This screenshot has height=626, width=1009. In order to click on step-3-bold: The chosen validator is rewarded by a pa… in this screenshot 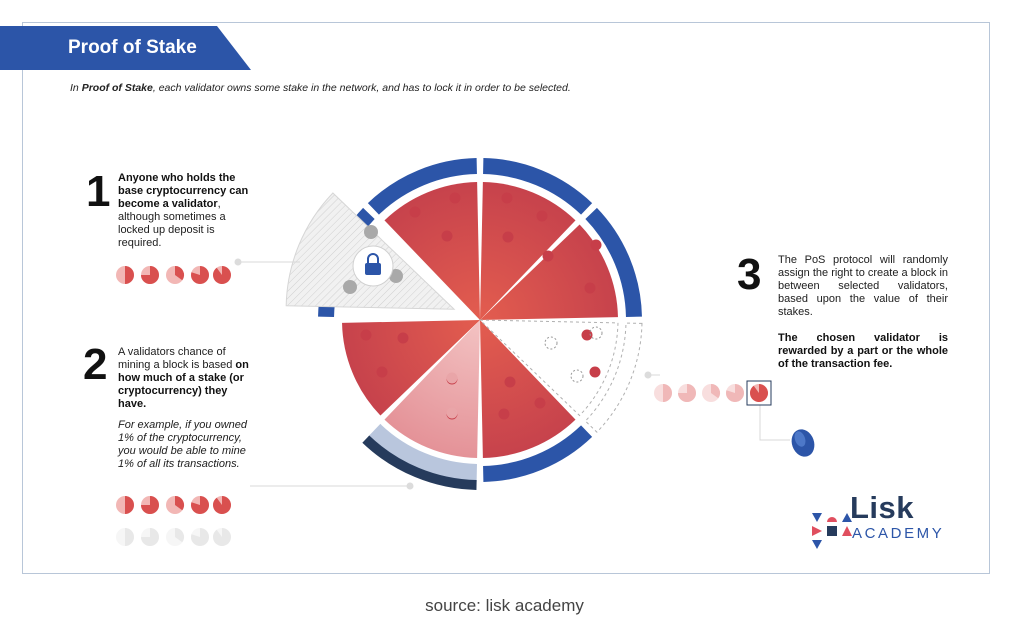, I will do `click(863, 351)`.